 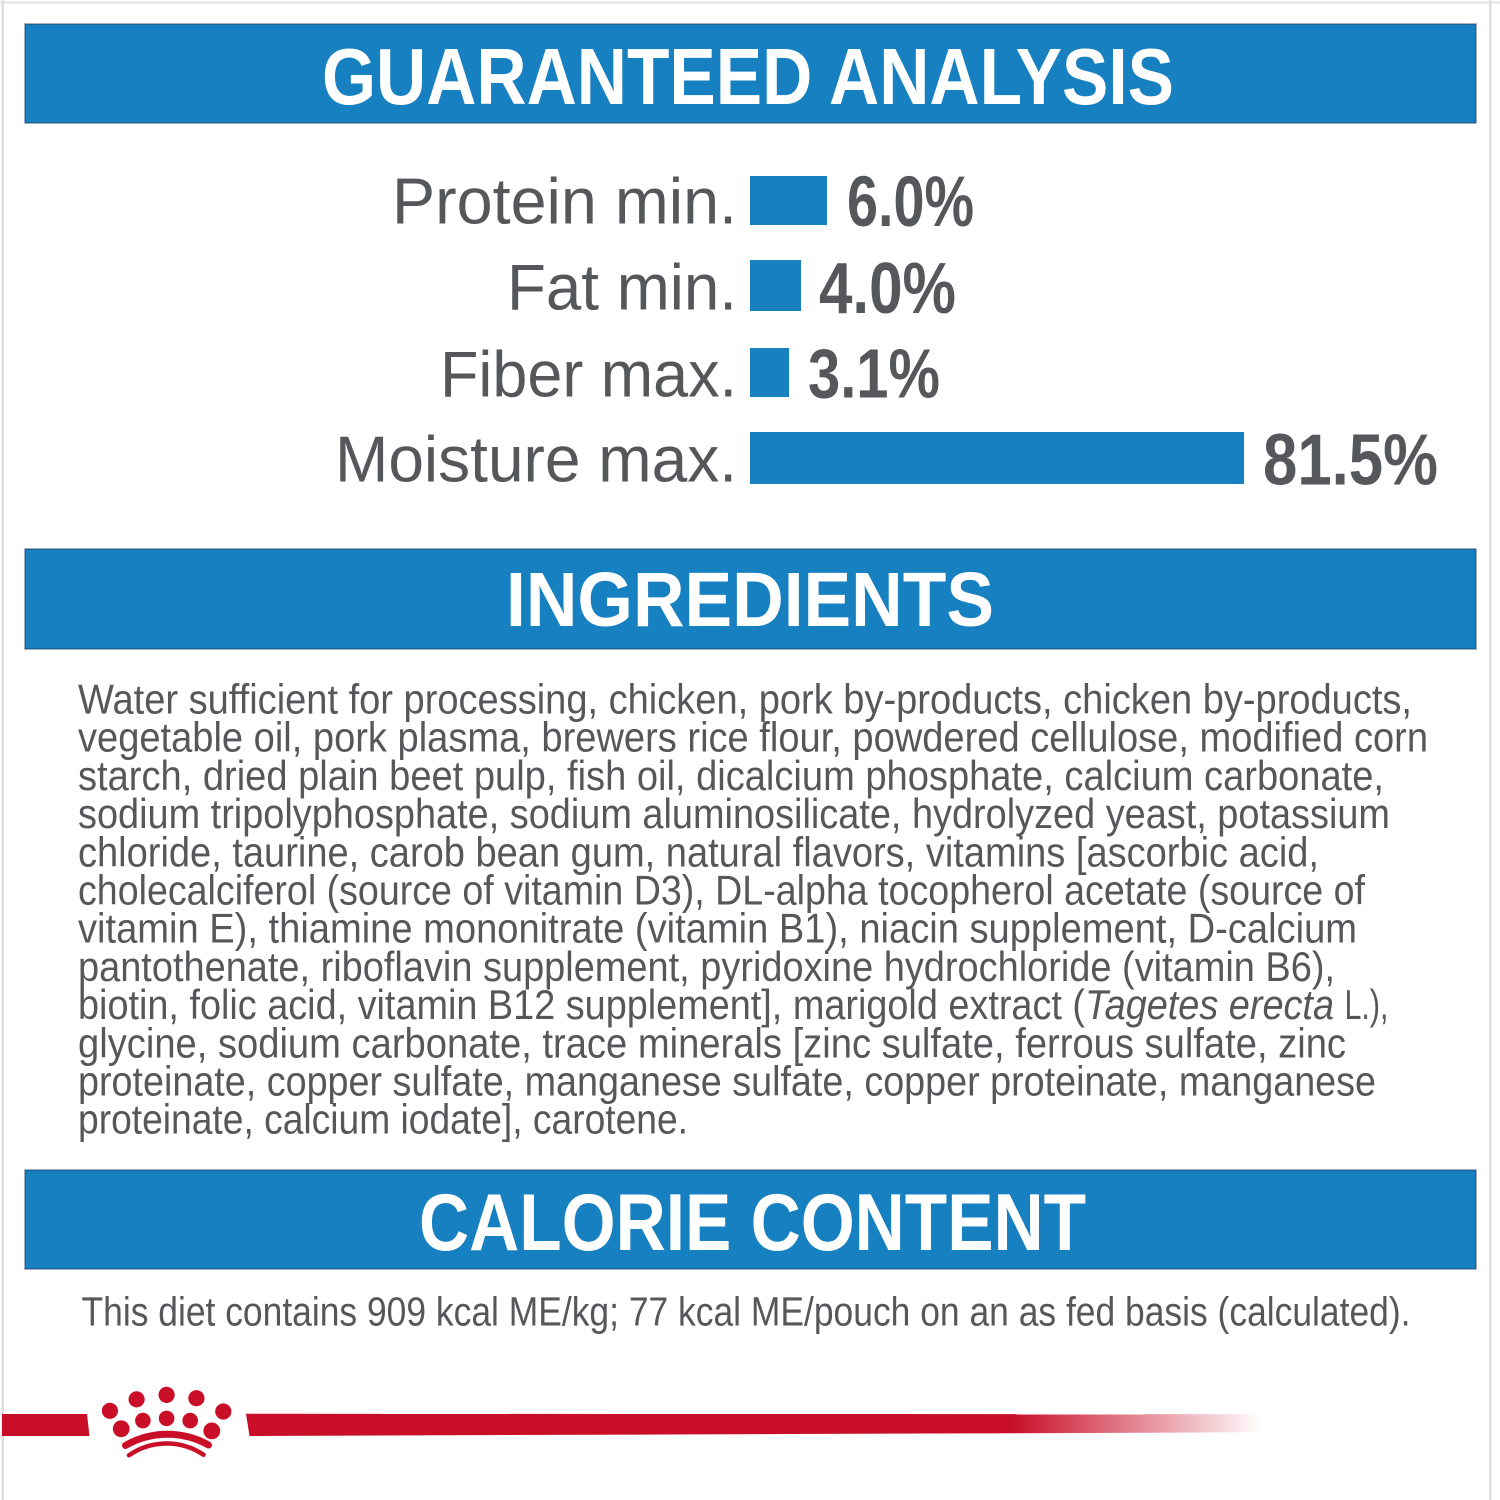 What do you see at coordinates (383, 1119) in the screenshot?
I see `svg-text:proteinate, calcium iodate], c: proteinate, calcium iodate], carotene.` at bounding box center [383, 1119].